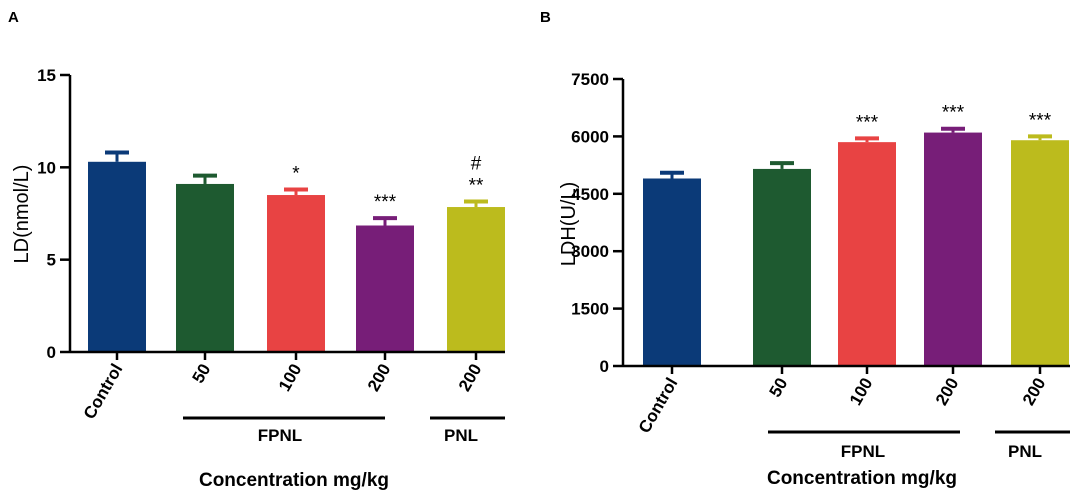 This screenshot has width=1084, height=492. Describe the element at coordinates (569, 224) in the screenshot. I see `y-axis-label-b: LDH(U/L)` at that location.